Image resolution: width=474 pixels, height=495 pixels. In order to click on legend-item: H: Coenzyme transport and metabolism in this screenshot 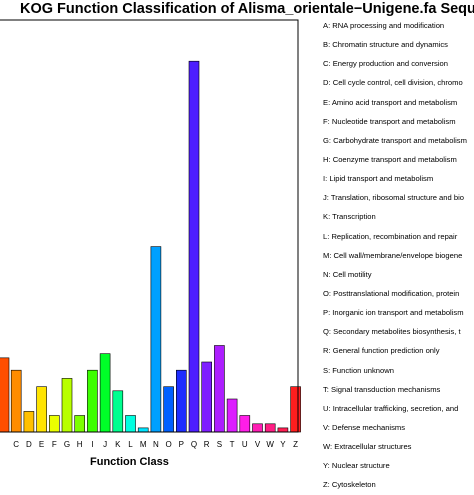, I will do `click(390, 159)`.